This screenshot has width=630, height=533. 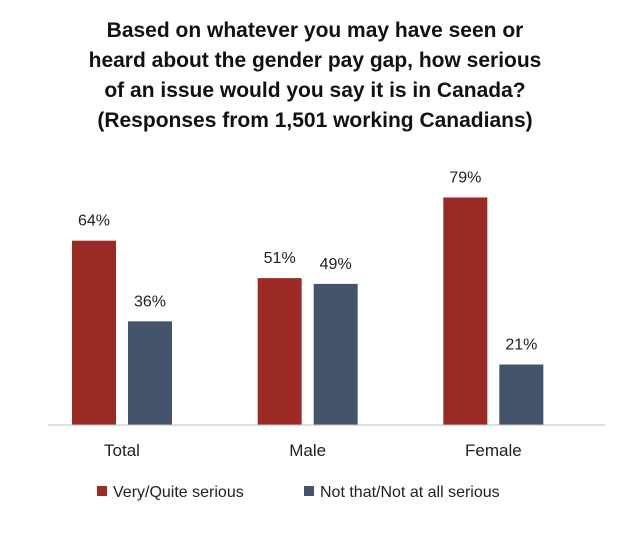 I want to click on category-label-total: Total, so click(x=122, y=450).